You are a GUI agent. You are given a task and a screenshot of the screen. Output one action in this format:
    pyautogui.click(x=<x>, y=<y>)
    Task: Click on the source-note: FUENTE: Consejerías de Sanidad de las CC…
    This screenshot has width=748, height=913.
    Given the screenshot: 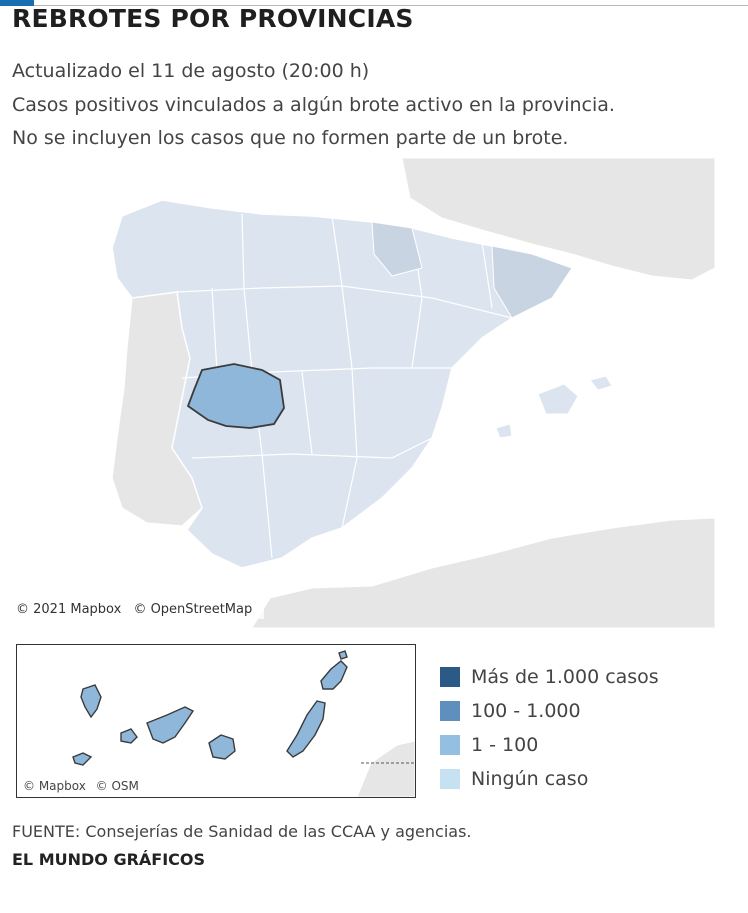 What is the action you would take?
    pyautogui.click(x=242, y=831)
    